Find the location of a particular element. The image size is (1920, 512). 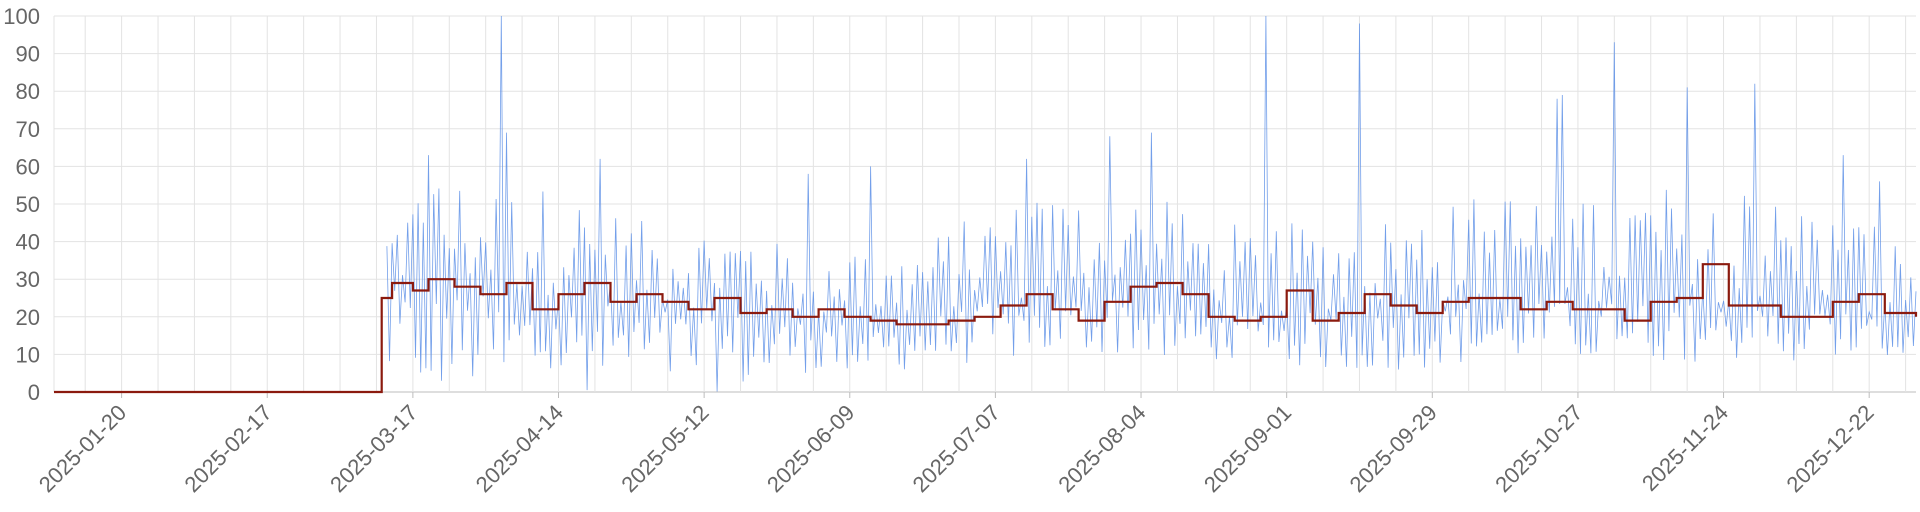

x-tick-label: 2025-02-17 is located at coordinates (228, 448).